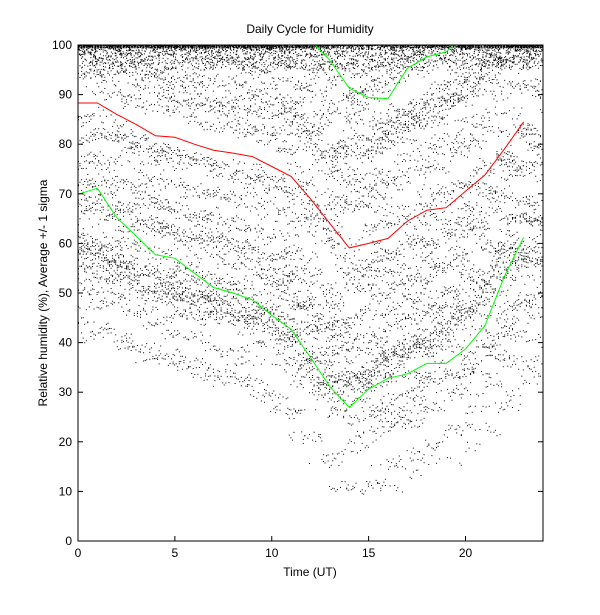  I want to click on y-tick-label: 90, so click(66, 95).